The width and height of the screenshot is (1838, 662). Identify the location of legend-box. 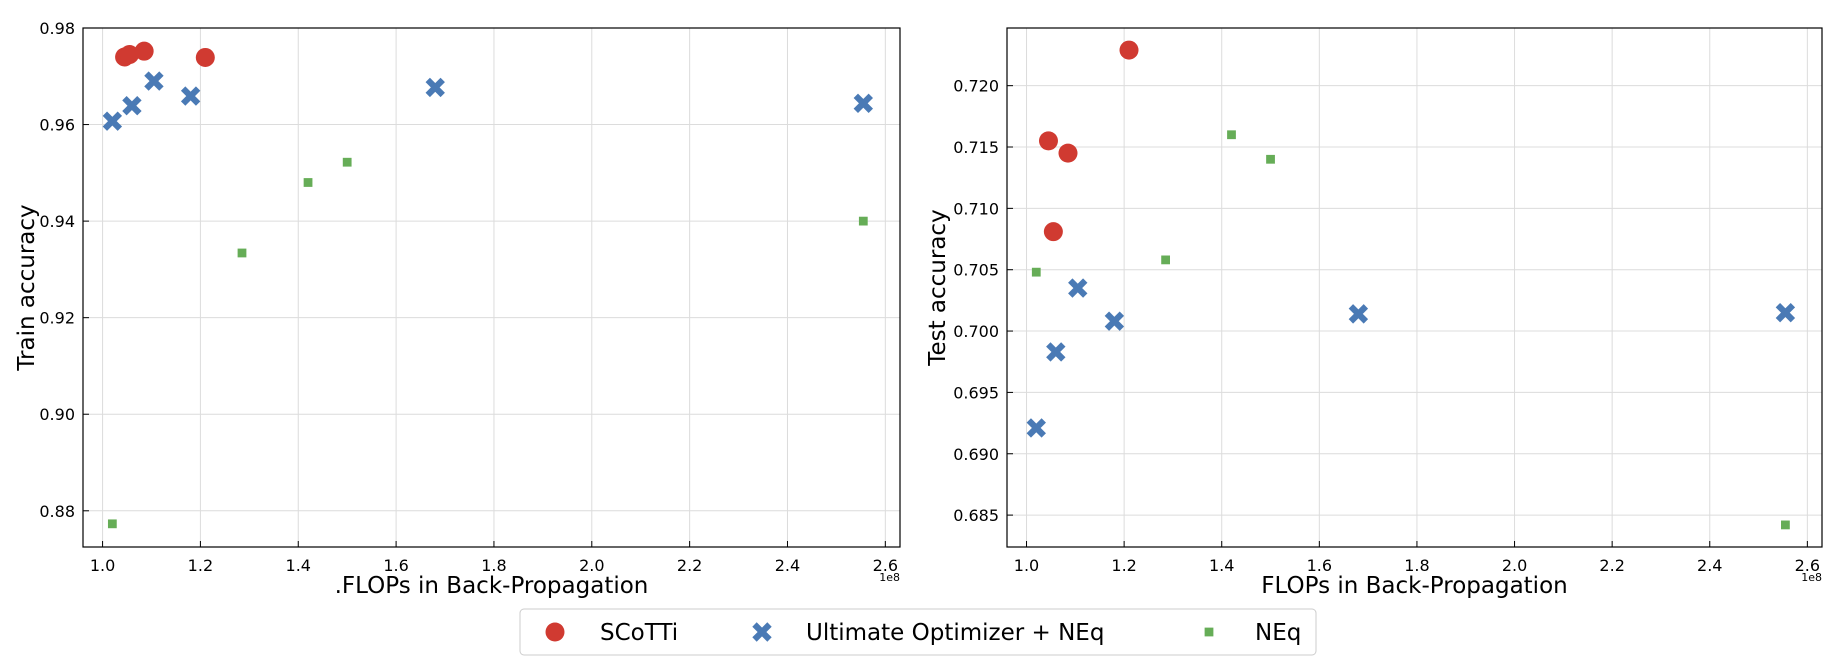
(918, 632).